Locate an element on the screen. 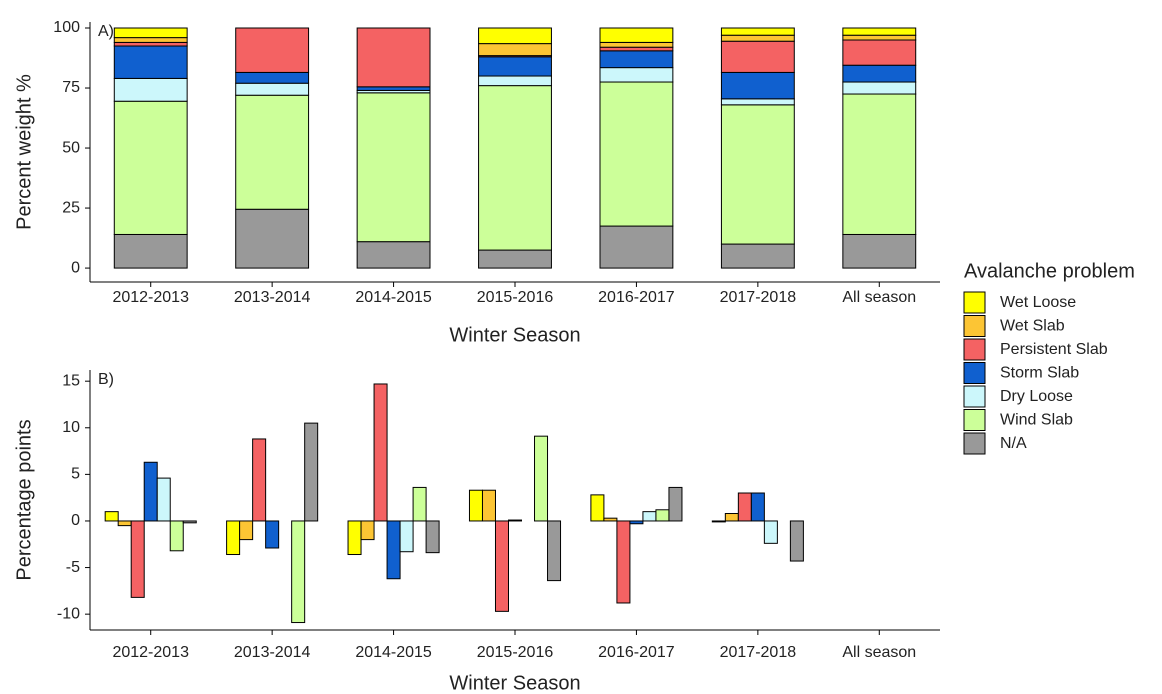 This screenshot has width=1162, height=694. y-tick-label: -5 is located at coordinates (73, 567).